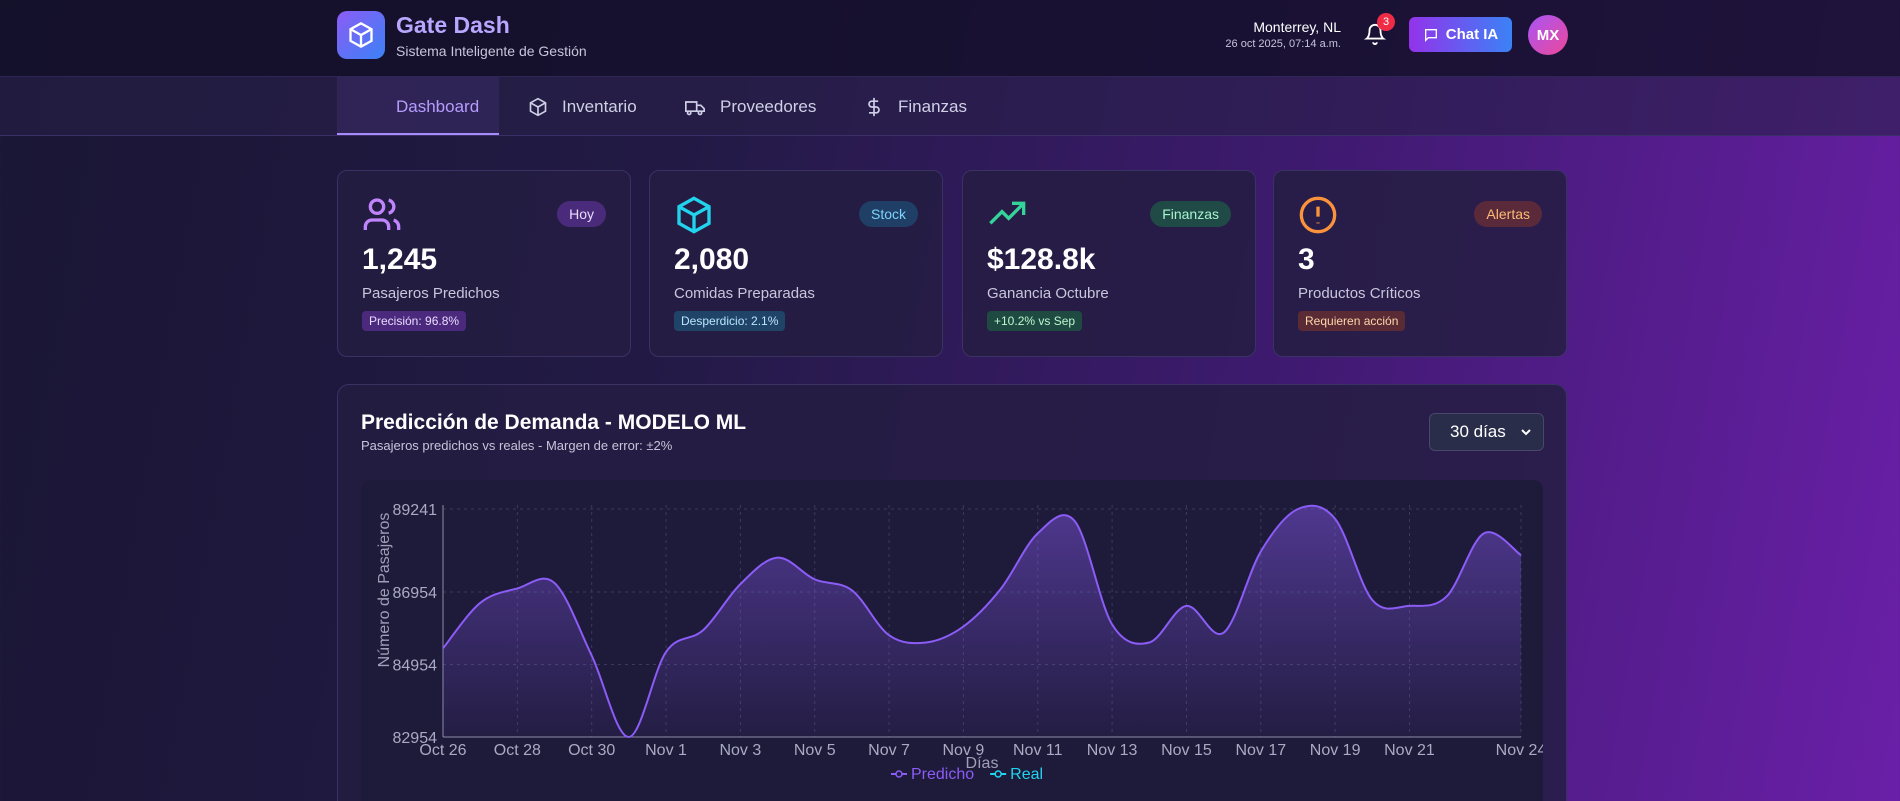  What do you see at coordinates (1430, 35) in the screenshot?
I see `chat-icon` at bounding box center [1430, 35].